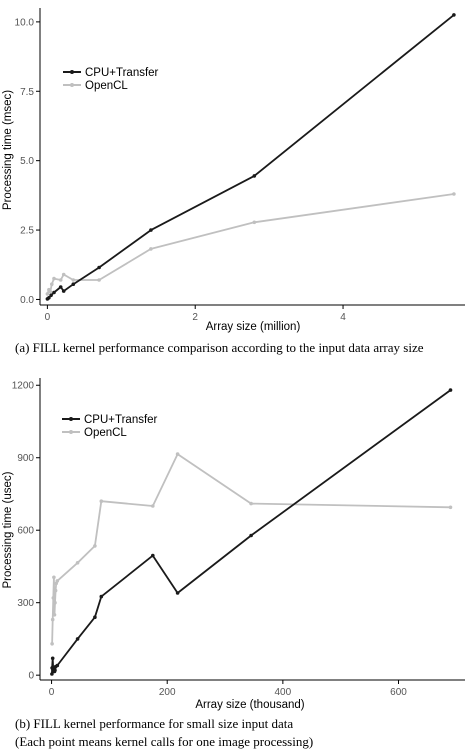 This screenshot has height=750, width=474. I want to click on chart-a-ylabel: Processing time (msec), so click(8, 150).